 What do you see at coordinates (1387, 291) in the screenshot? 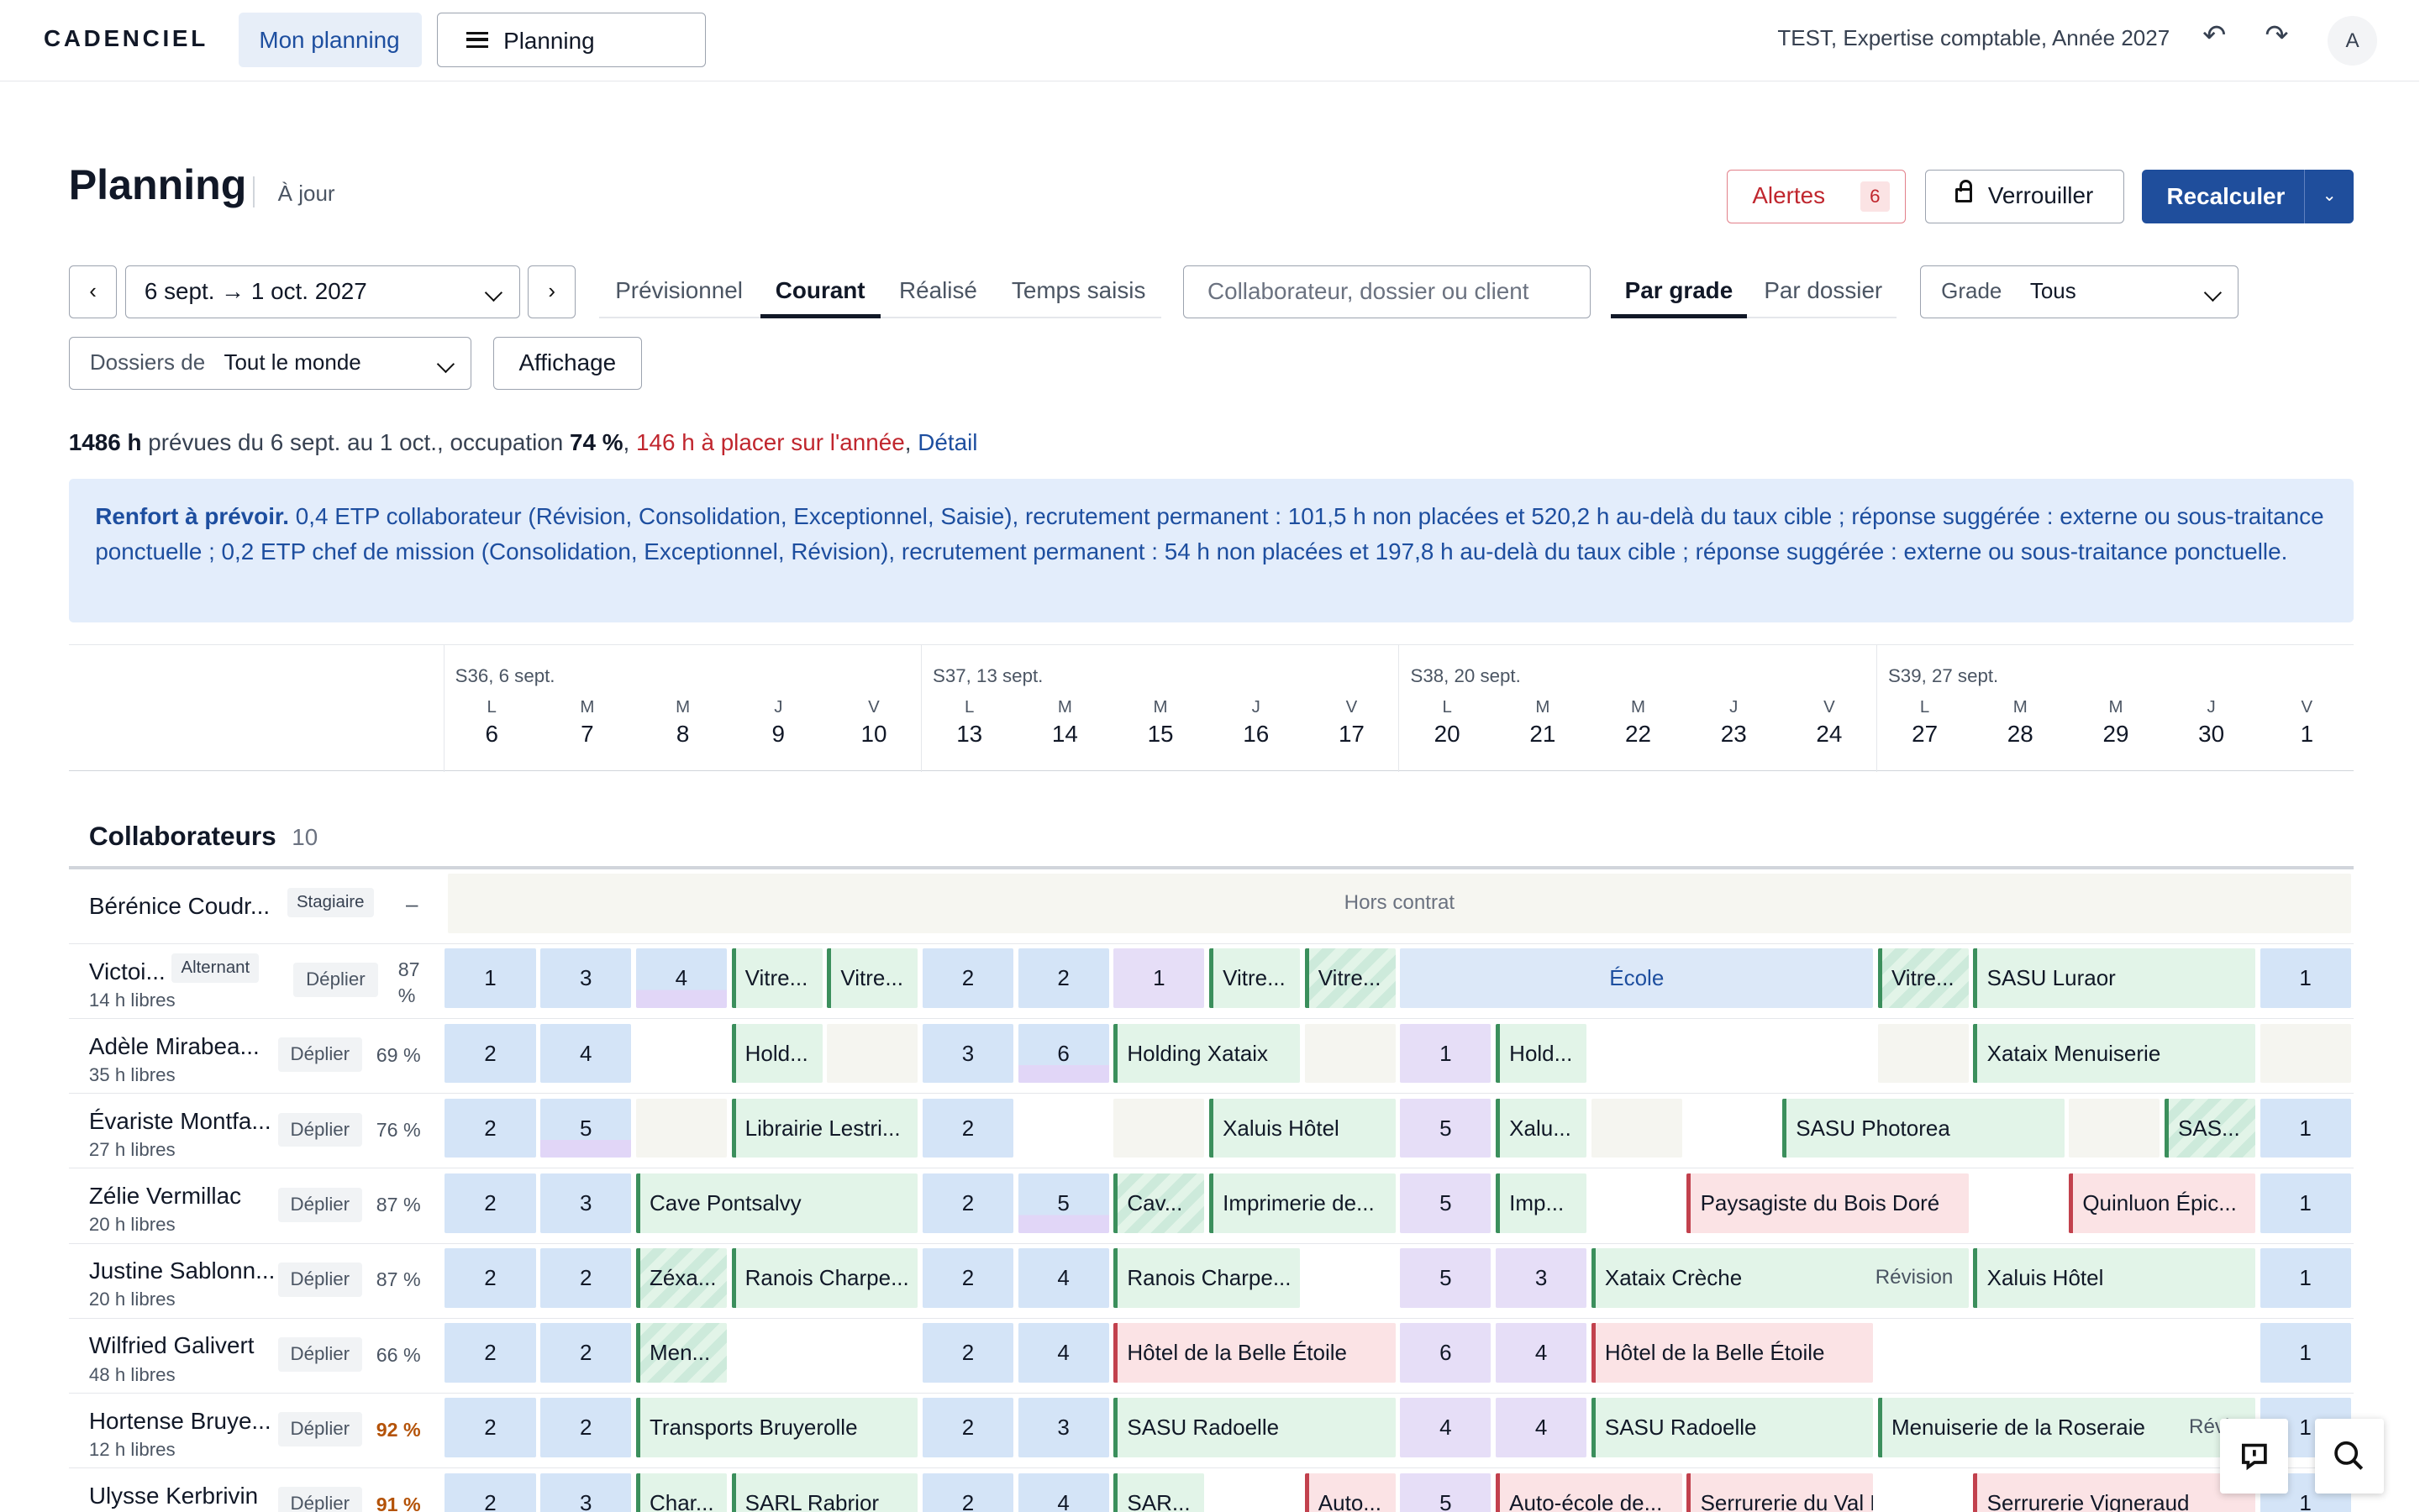
I see `search-input: Collaborateur, dossier ou client` at bounding box center [1387, 291].